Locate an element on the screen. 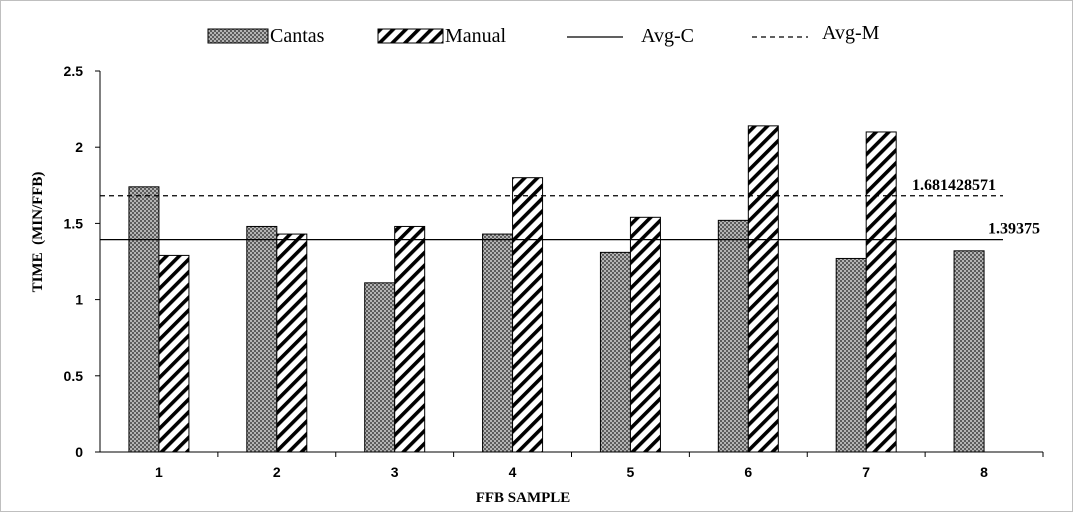 The height and width of the screenshot is (512, 1073). avg-m-value-label: 1.681428571 is located at coordinates (954, 185).